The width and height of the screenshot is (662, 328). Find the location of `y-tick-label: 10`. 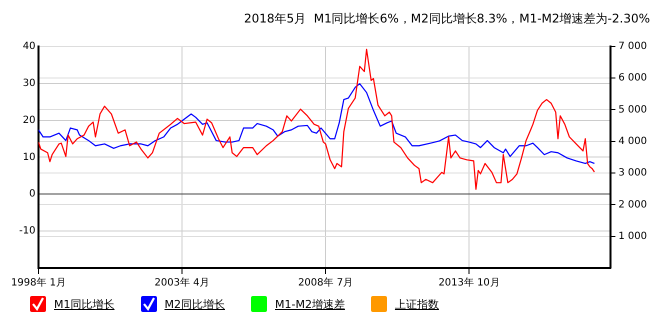

y-tick-label: 10 is located at coordinates (29, 157).